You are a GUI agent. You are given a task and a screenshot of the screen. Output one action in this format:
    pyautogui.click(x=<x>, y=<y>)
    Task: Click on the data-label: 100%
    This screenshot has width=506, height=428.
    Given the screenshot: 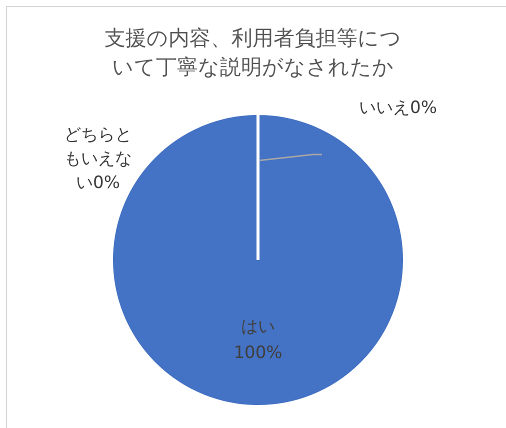 What is the action you would take?
    pyautogui.click(x=258, y=352)
    